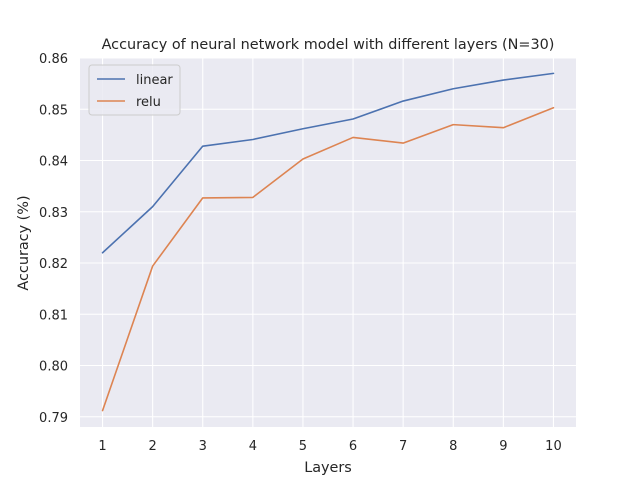 The height and width of the screenshot is (484, 640). What do you see at coordinates (403, 446) in the screenshot?
I see `x-tick-label: 7` at bounding box center [403, 446].